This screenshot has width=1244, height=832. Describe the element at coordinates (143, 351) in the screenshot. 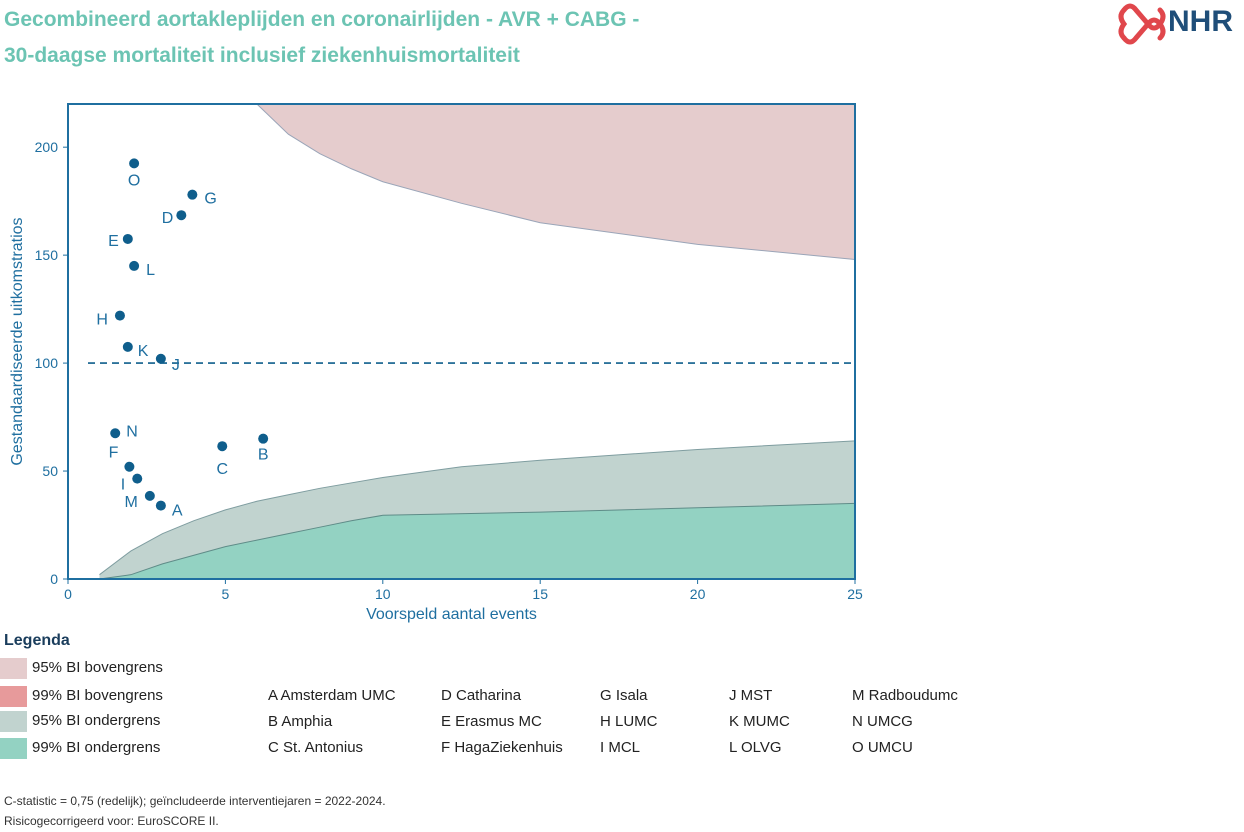

I see `point-label-k: K` at that location.